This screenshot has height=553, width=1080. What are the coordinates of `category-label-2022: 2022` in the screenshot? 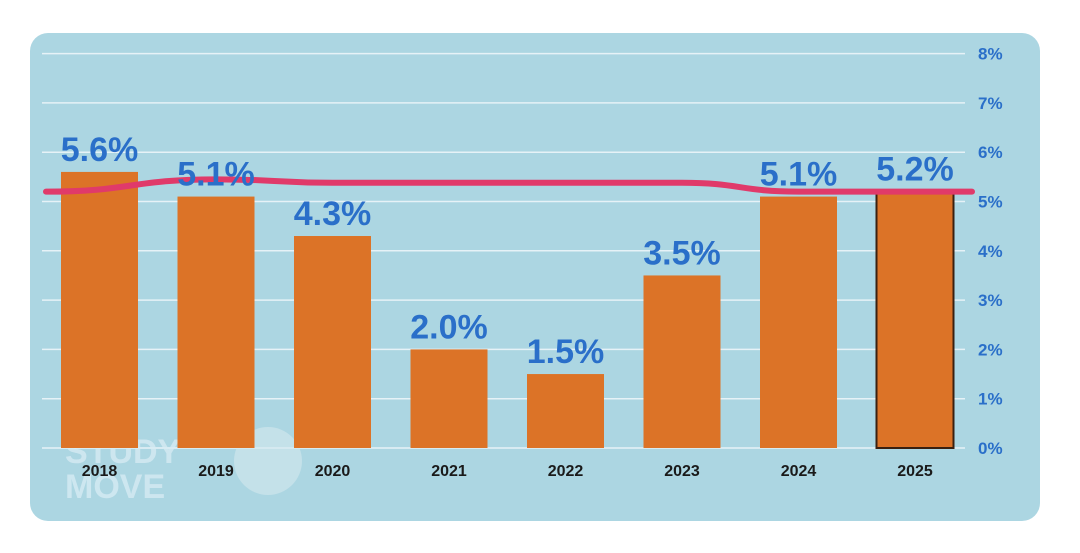 It's located at (566, 471).